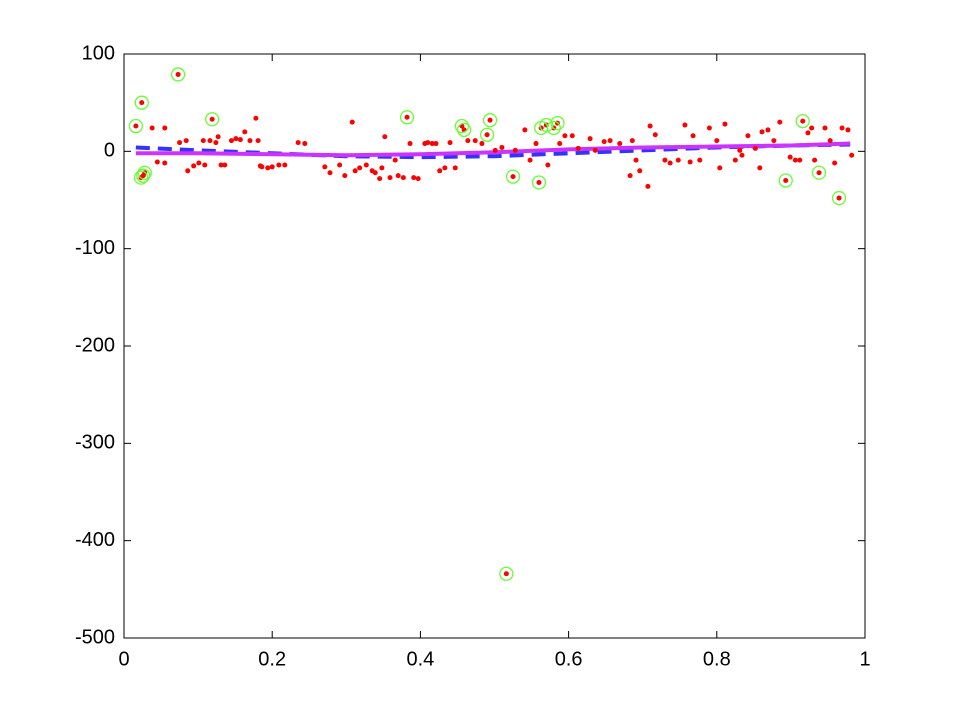  Describe the element at coordinates (109, 151) in the screenshot. I see `y-tick-label: 0` at that location.